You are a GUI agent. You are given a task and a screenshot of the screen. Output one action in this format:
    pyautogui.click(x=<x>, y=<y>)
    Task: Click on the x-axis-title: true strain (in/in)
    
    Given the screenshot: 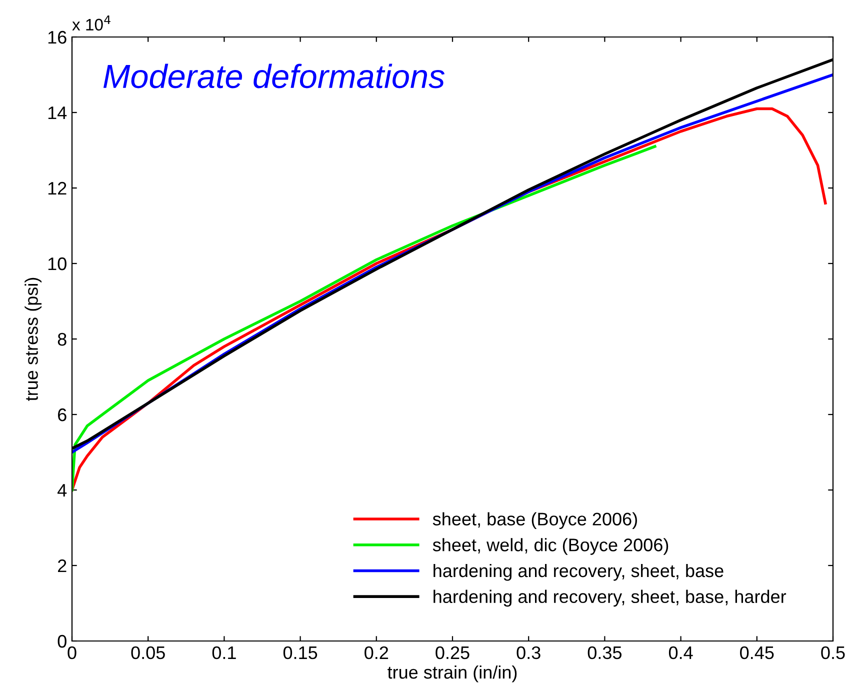 What is the action you would take?
    pyautogui.click(x=452, y=673)
    